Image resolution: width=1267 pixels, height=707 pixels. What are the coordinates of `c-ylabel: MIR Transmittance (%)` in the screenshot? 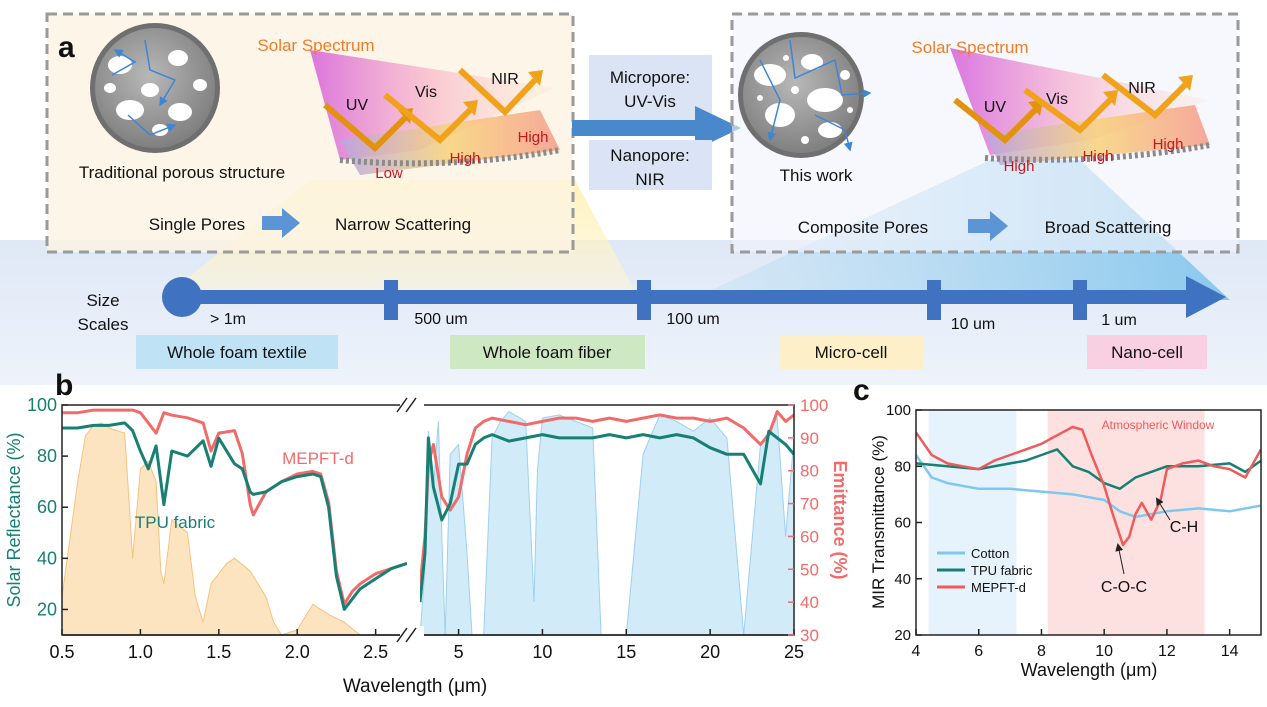 It's located at (878, 522).